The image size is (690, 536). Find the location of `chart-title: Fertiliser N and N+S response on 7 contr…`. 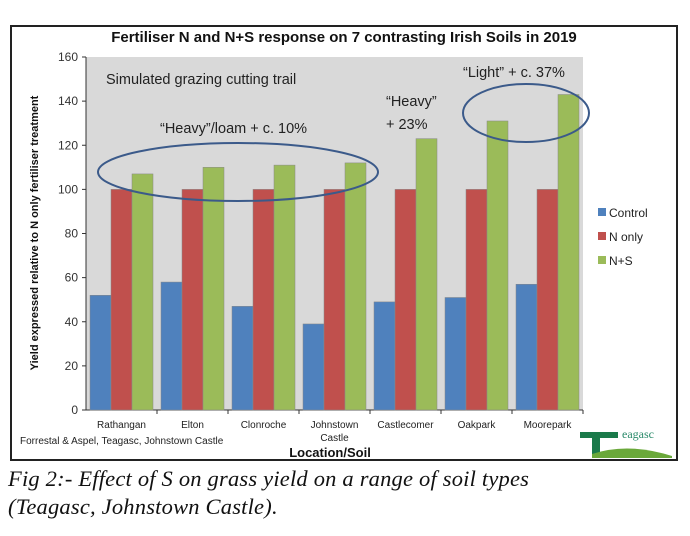

chart-title: Fertiliser N and N+S response on 7 contr… is located at coordinates (344, 37).